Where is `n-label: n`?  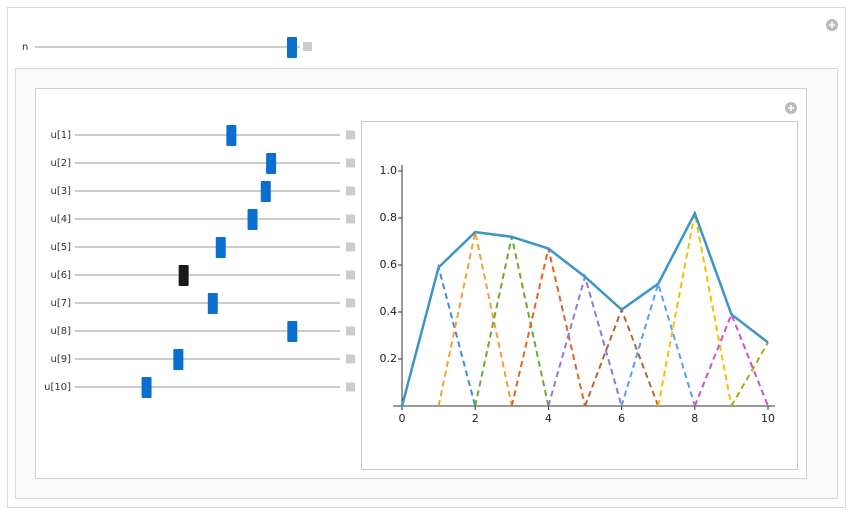
n-label: n is located at coordinates (25, 47).